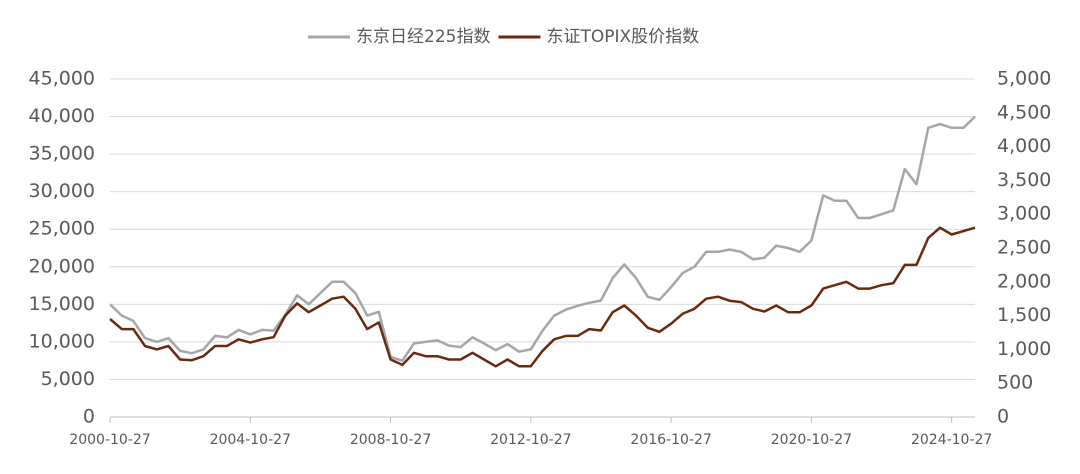  Describe the element at coordinates (1024, 112) in the screenshot. I see `y2-tick-label: 4,500` at that location.